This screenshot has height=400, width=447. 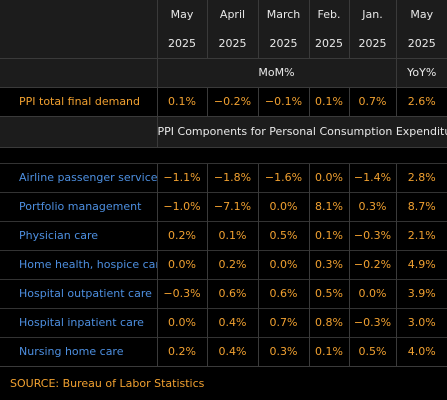 I want to click on value-cell: −0.1%, so click(x=283, y=101).